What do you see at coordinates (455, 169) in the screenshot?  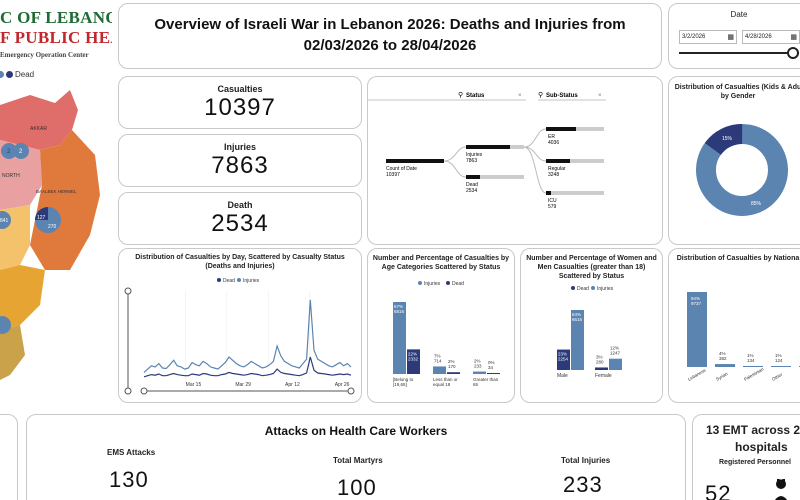 I see `connector-dead` at bounding box center [455, 169].